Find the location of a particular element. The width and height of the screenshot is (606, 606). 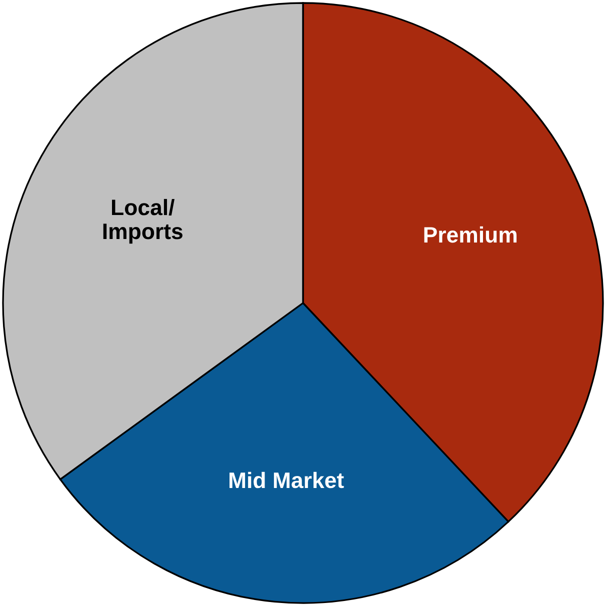

slice-label: Mid Market is located at coordinates (287, 480).